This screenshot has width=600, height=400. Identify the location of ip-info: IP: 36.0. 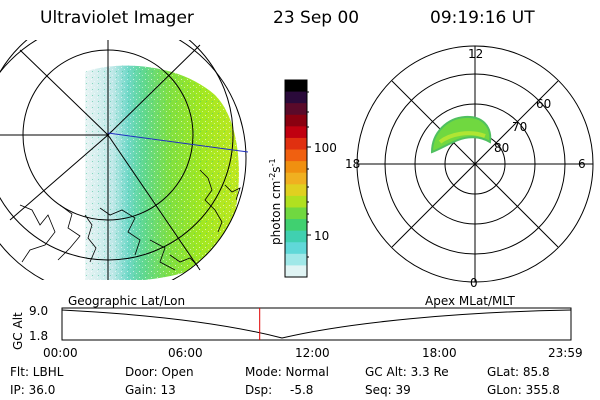
(33, 390).